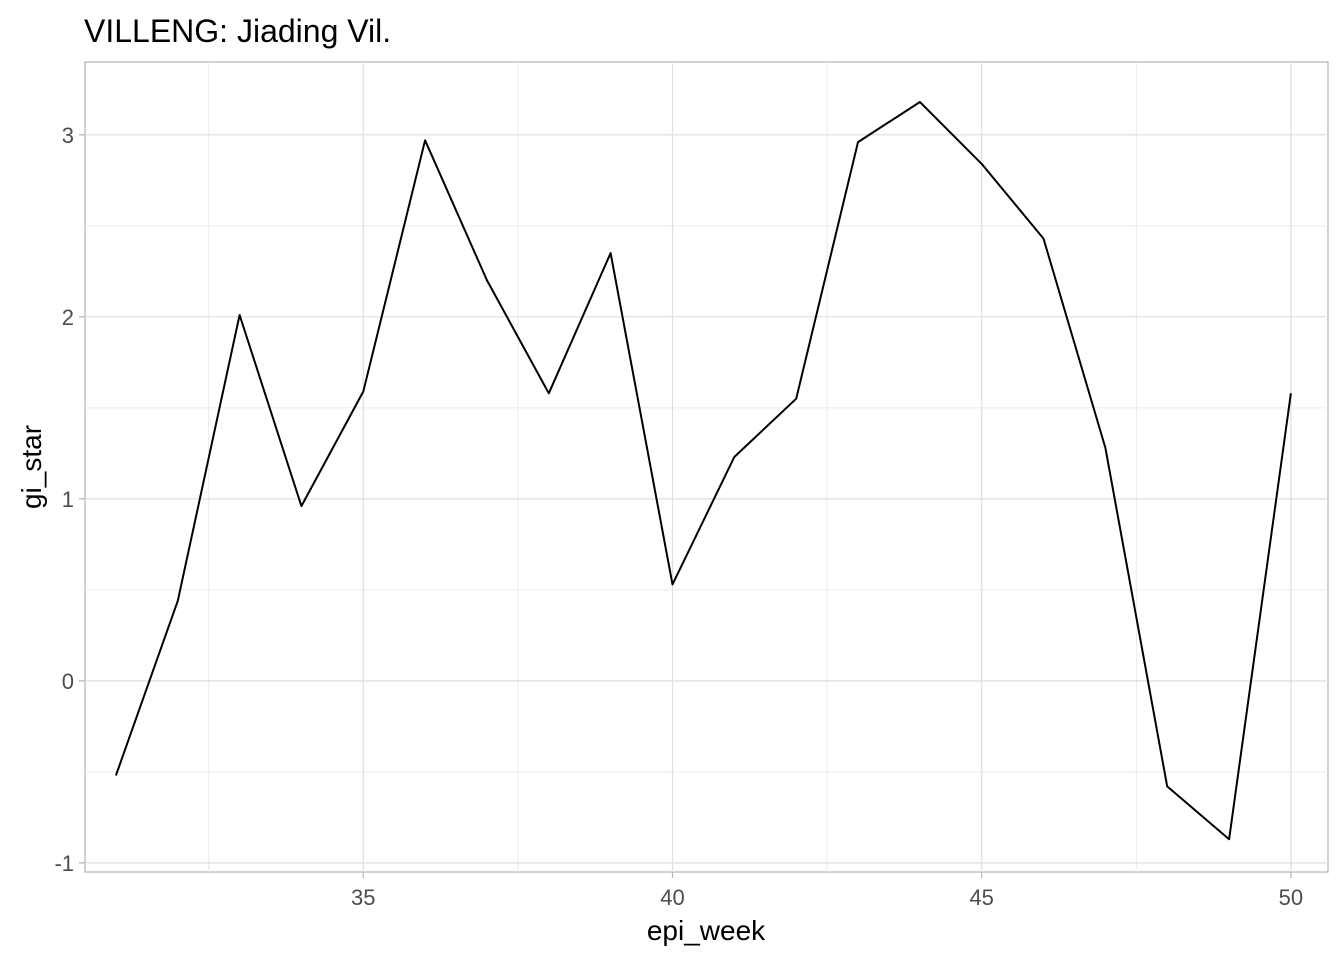 The height and width of the screenshot is (960, 1344). I want to click on x-axis-title: epi_week, so click(706, 930).